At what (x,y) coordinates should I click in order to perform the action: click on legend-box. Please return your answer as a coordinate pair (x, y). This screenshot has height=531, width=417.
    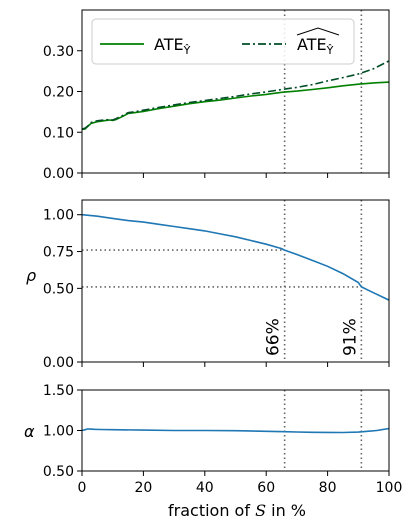
    Looking at the image, I should click on (223, 41).